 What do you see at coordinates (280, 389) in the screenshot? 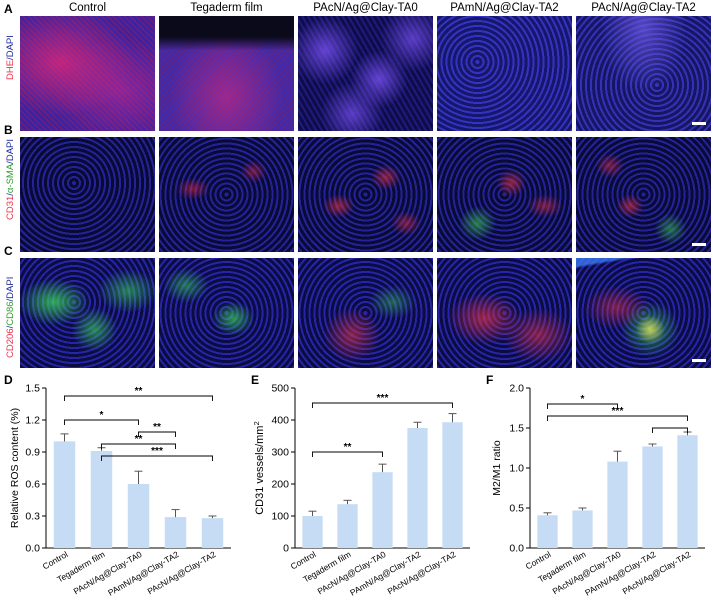
I see `cd31-y-tick-label: 500` at bounding box center [280, 389].